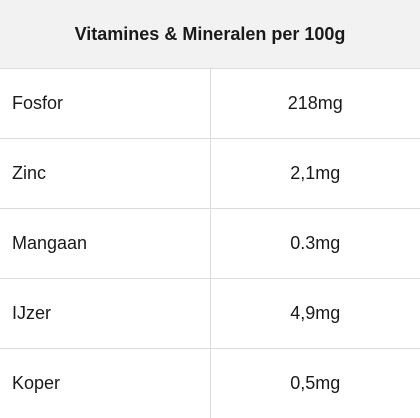 This screenshot has height=418, width=420. I want to click on nutrient-amount: 2,1mg, so click(315, 173).